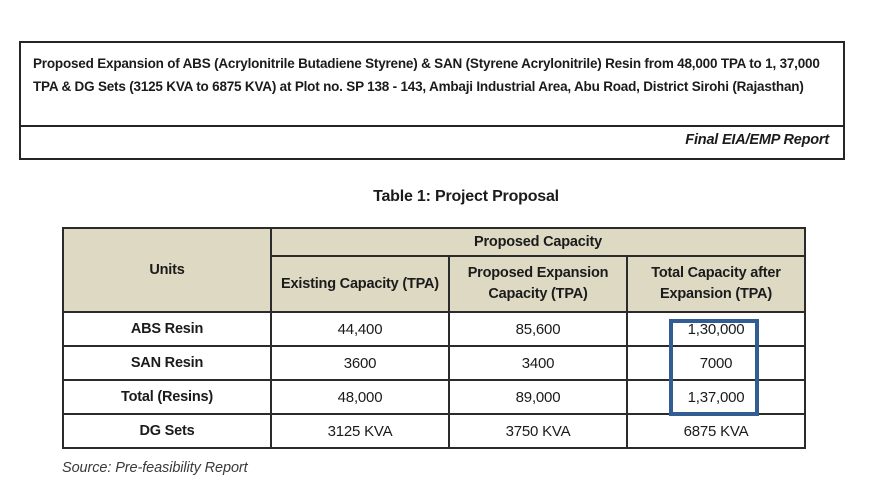  I want to click on unit-label: ABS Resin, so click(167, 329).